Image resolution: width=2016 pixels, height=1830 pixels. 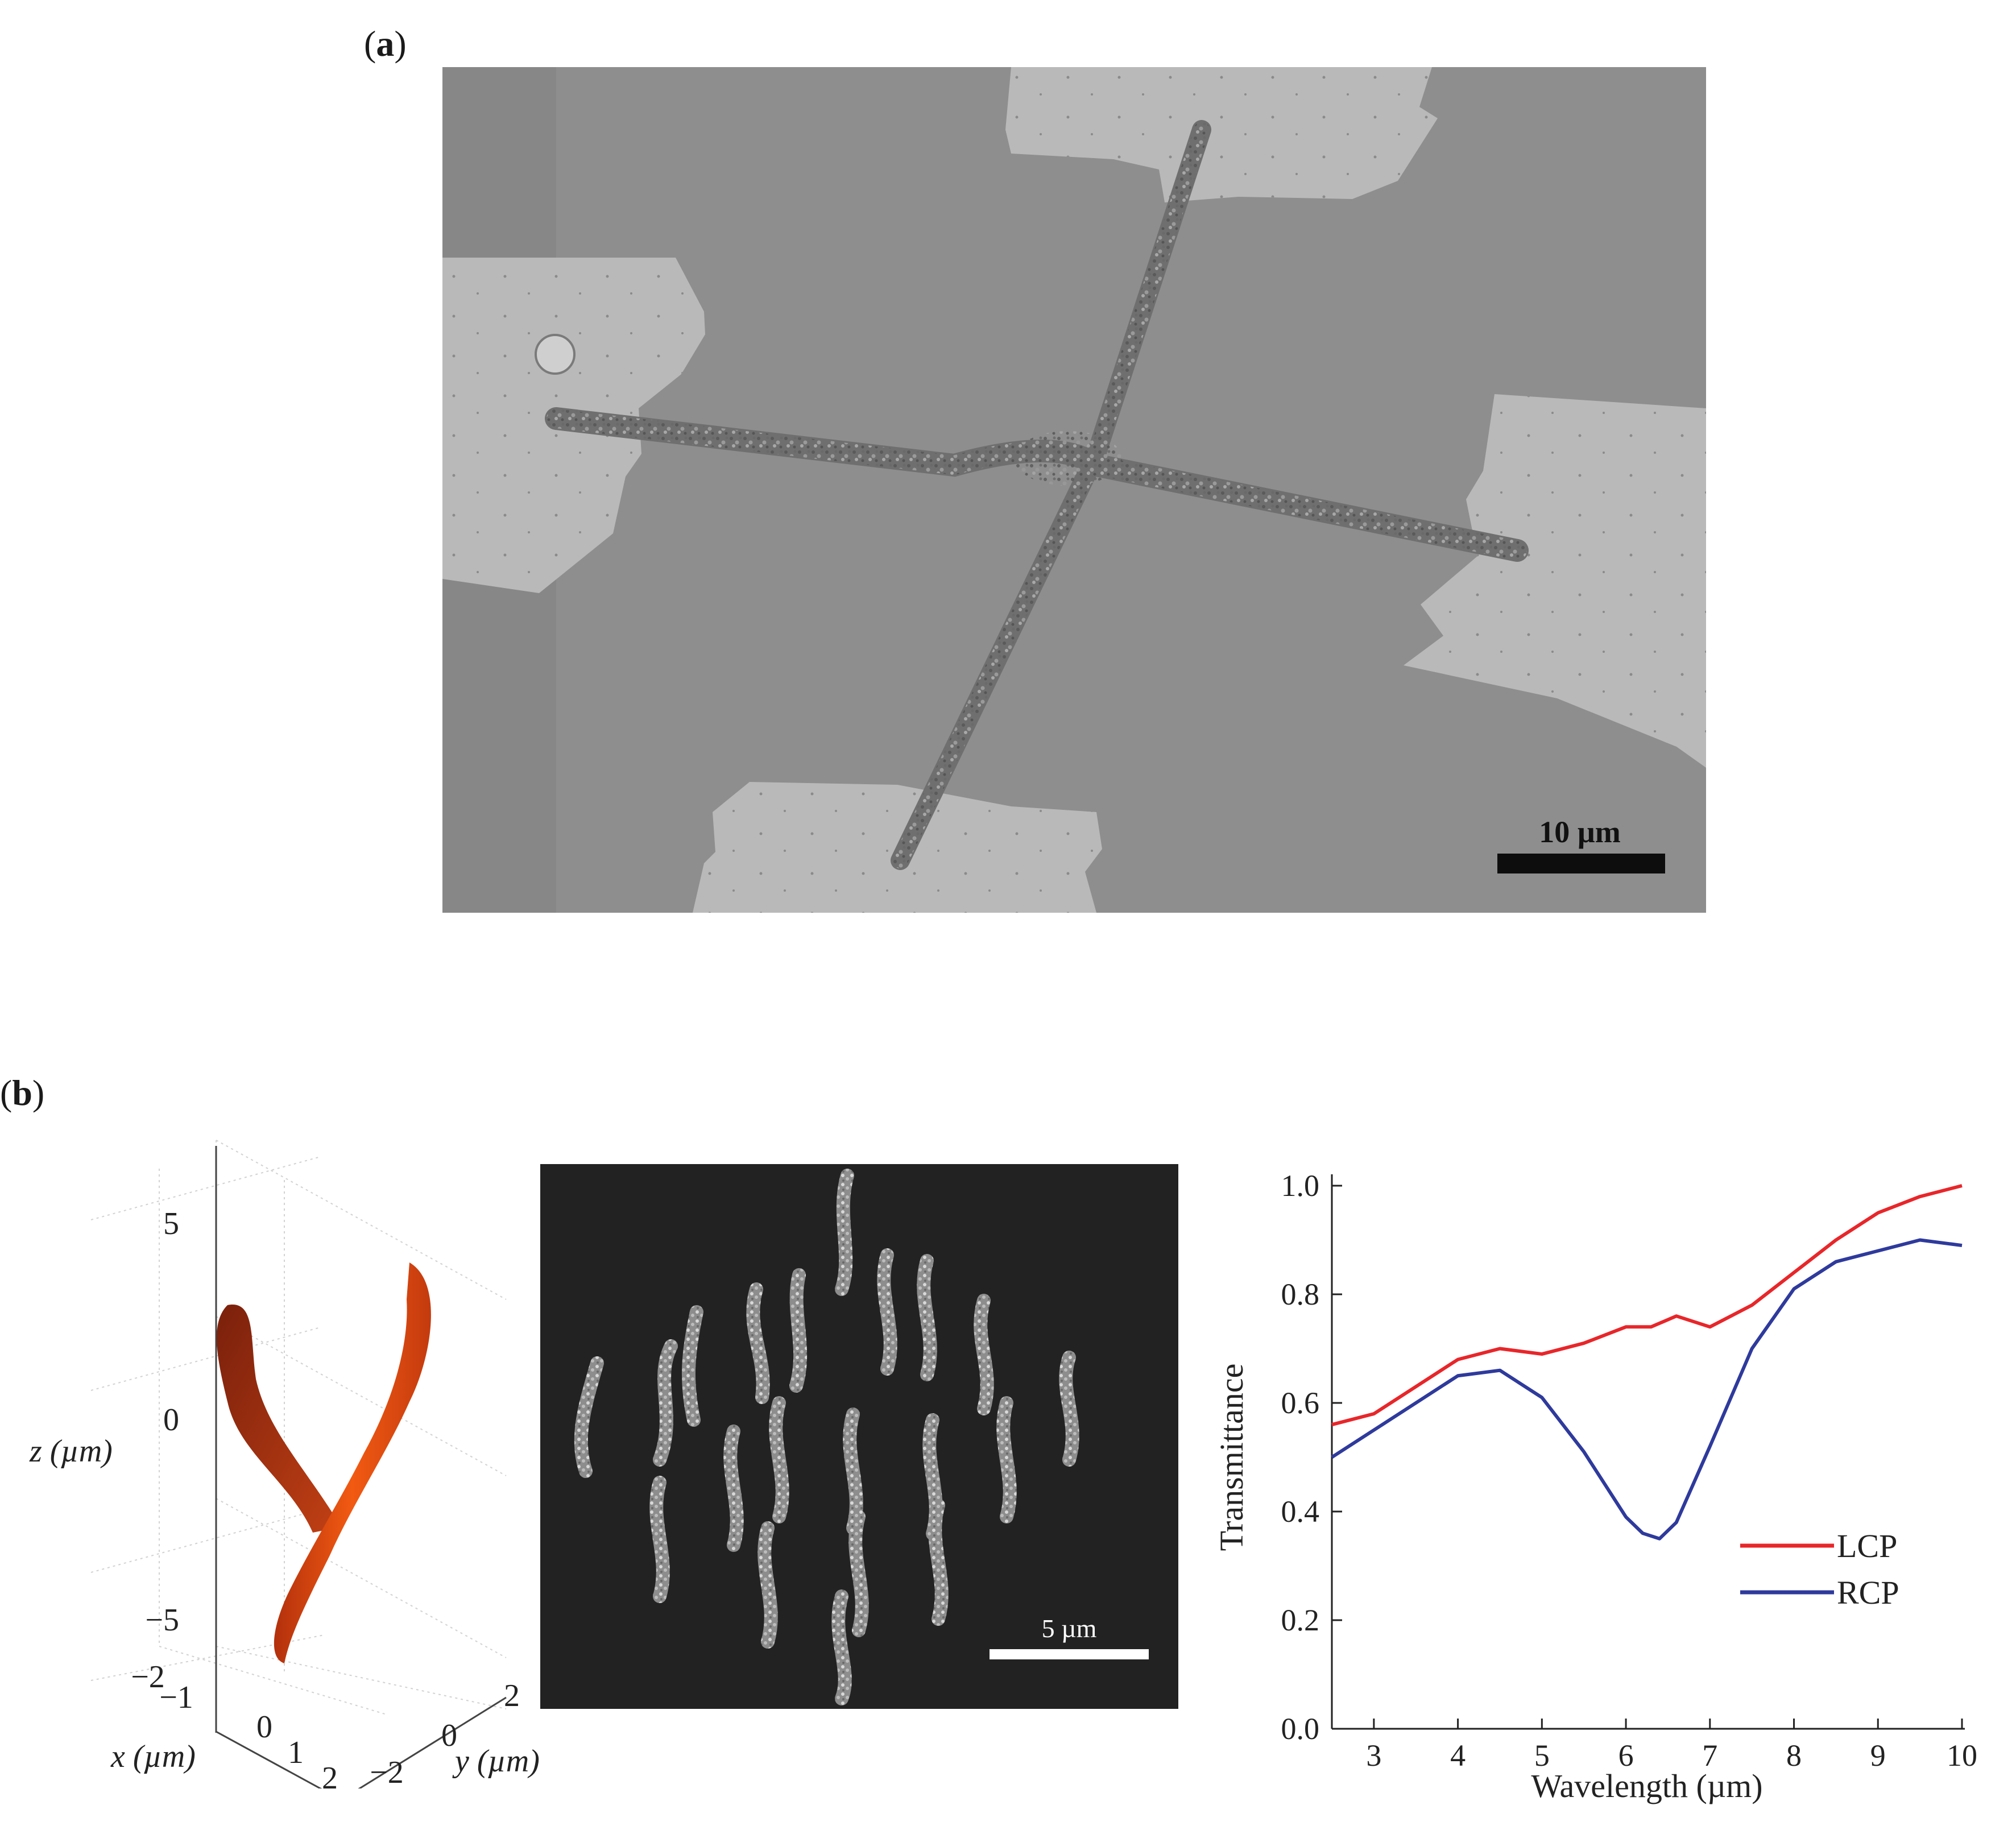 What do you see at coordinates (1300, 1403) in the screenshot?
I see `y-tick-label: 0.6` at bounding box center [1300, 1403].